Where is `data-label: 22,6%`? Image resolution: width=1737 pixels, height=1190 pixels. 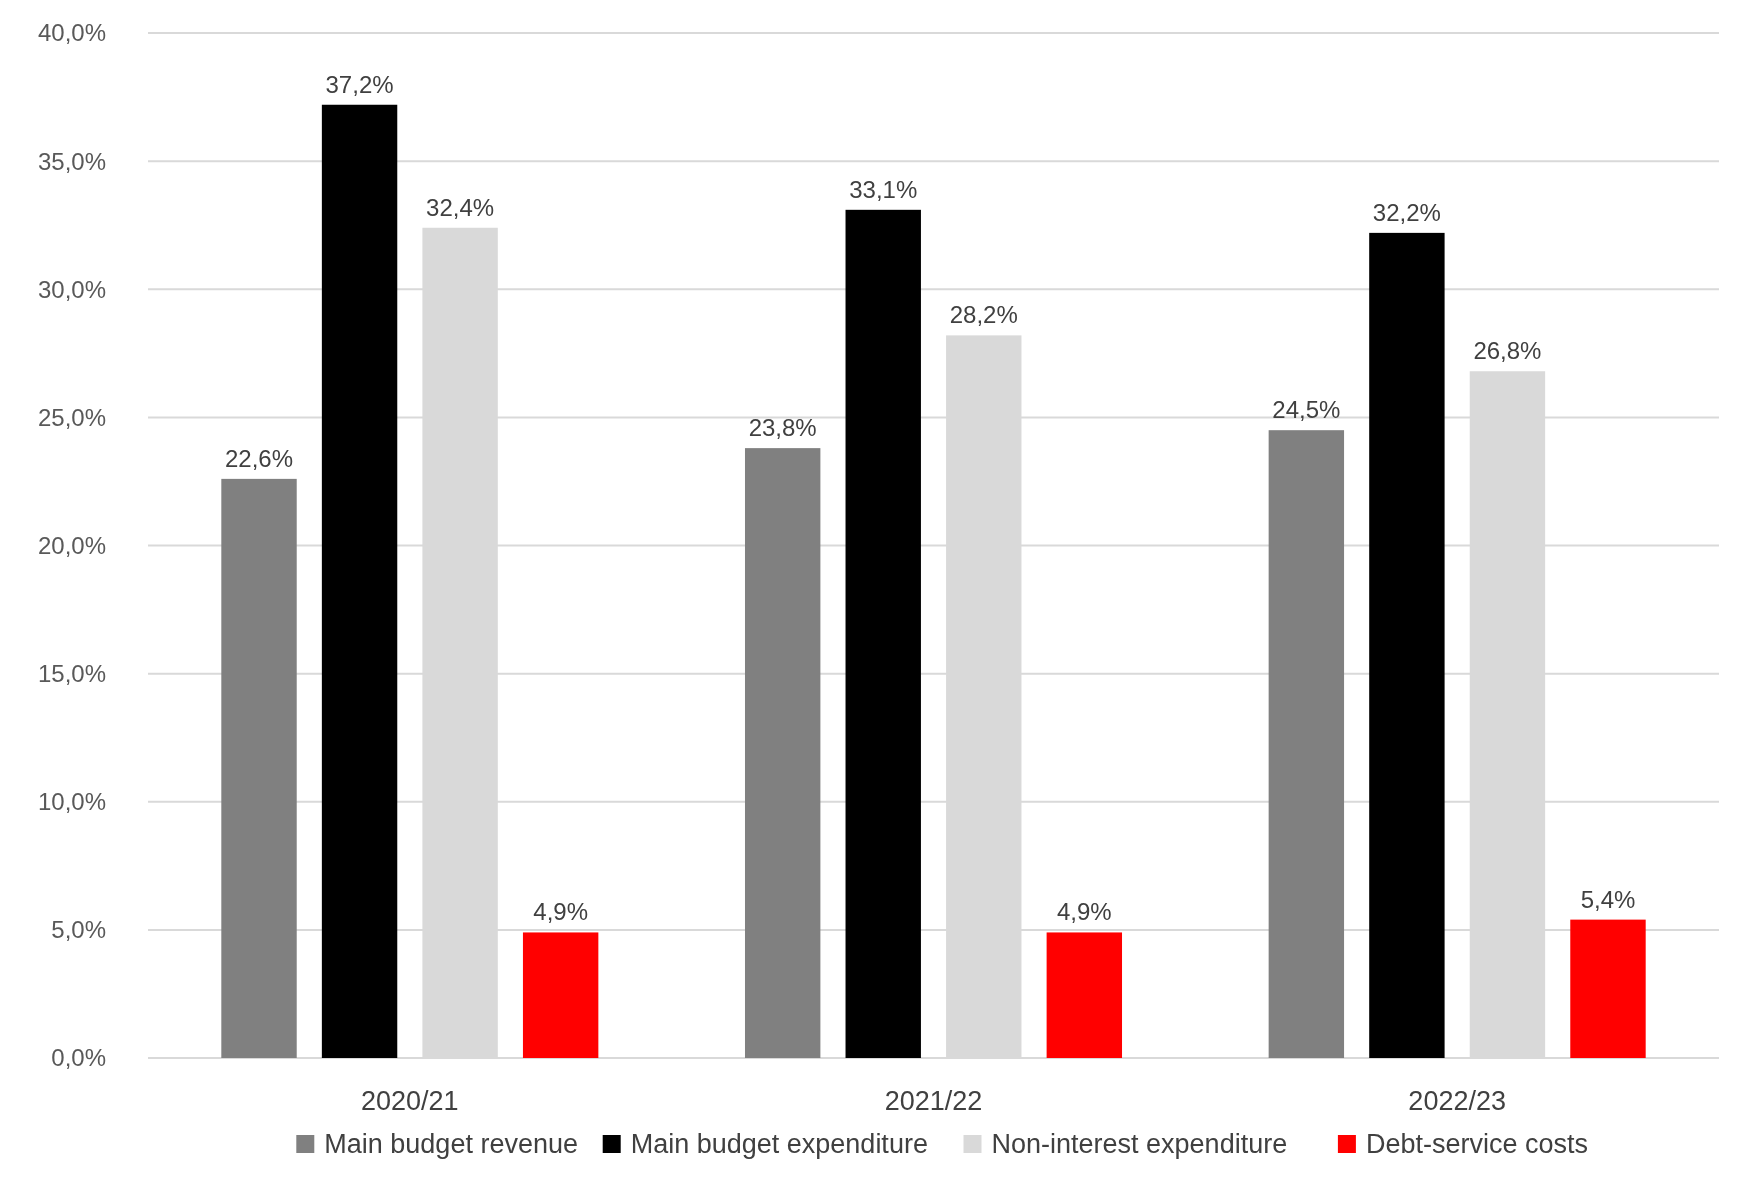 data-label: 22,6% is located at coordinates (259, 458).